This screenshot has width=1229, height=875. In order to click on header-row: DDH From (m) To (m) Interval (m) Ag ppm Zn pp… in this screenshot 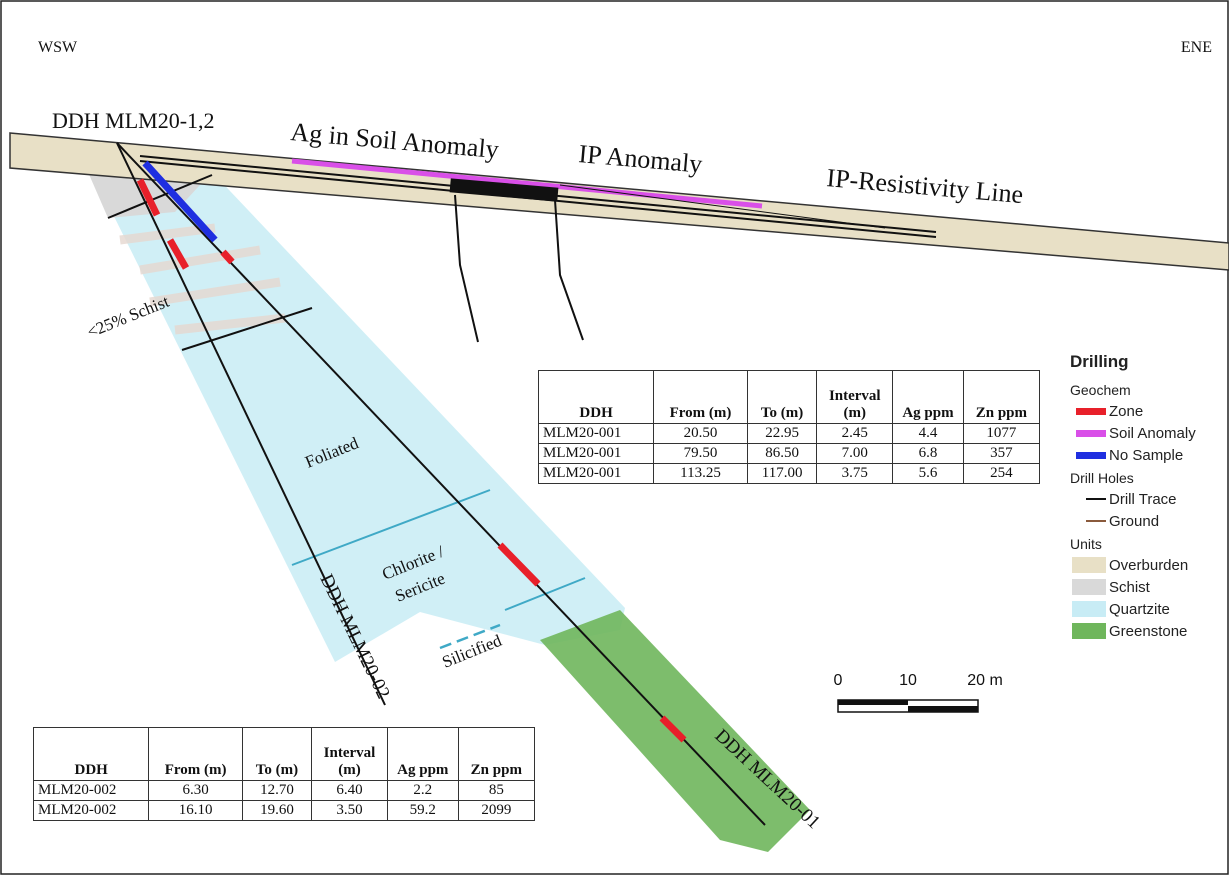, I will do `click(789, 397)`.